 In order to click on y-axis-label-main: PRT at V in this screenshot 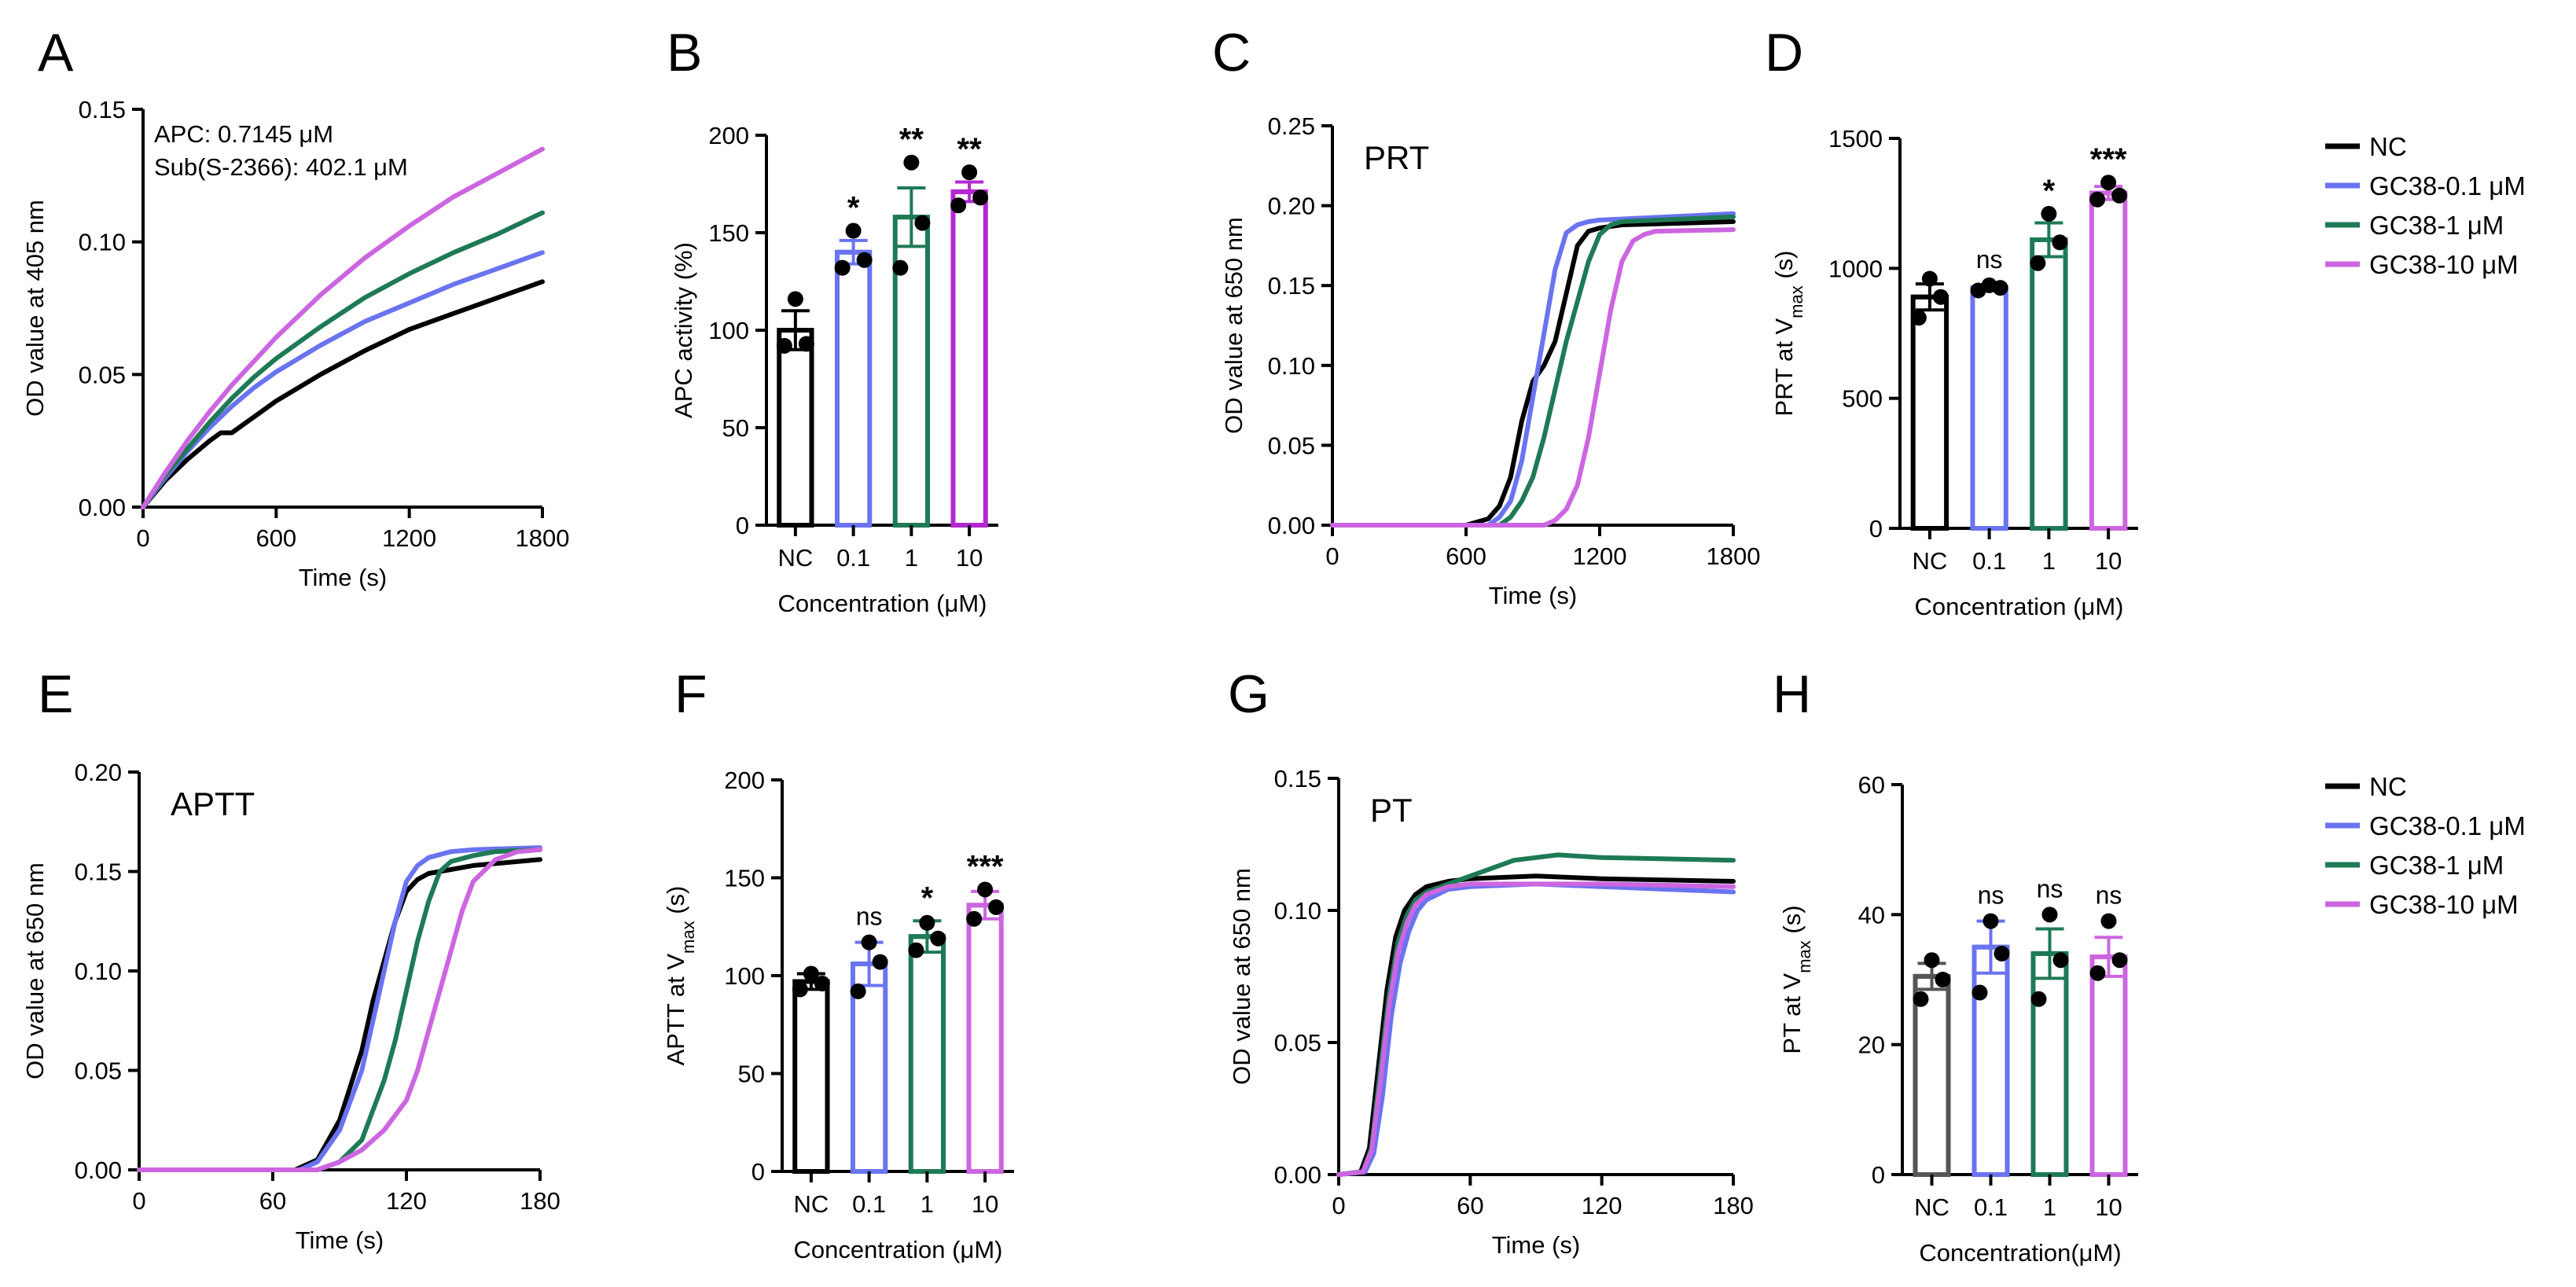, I will do `click(1784, 367)`.